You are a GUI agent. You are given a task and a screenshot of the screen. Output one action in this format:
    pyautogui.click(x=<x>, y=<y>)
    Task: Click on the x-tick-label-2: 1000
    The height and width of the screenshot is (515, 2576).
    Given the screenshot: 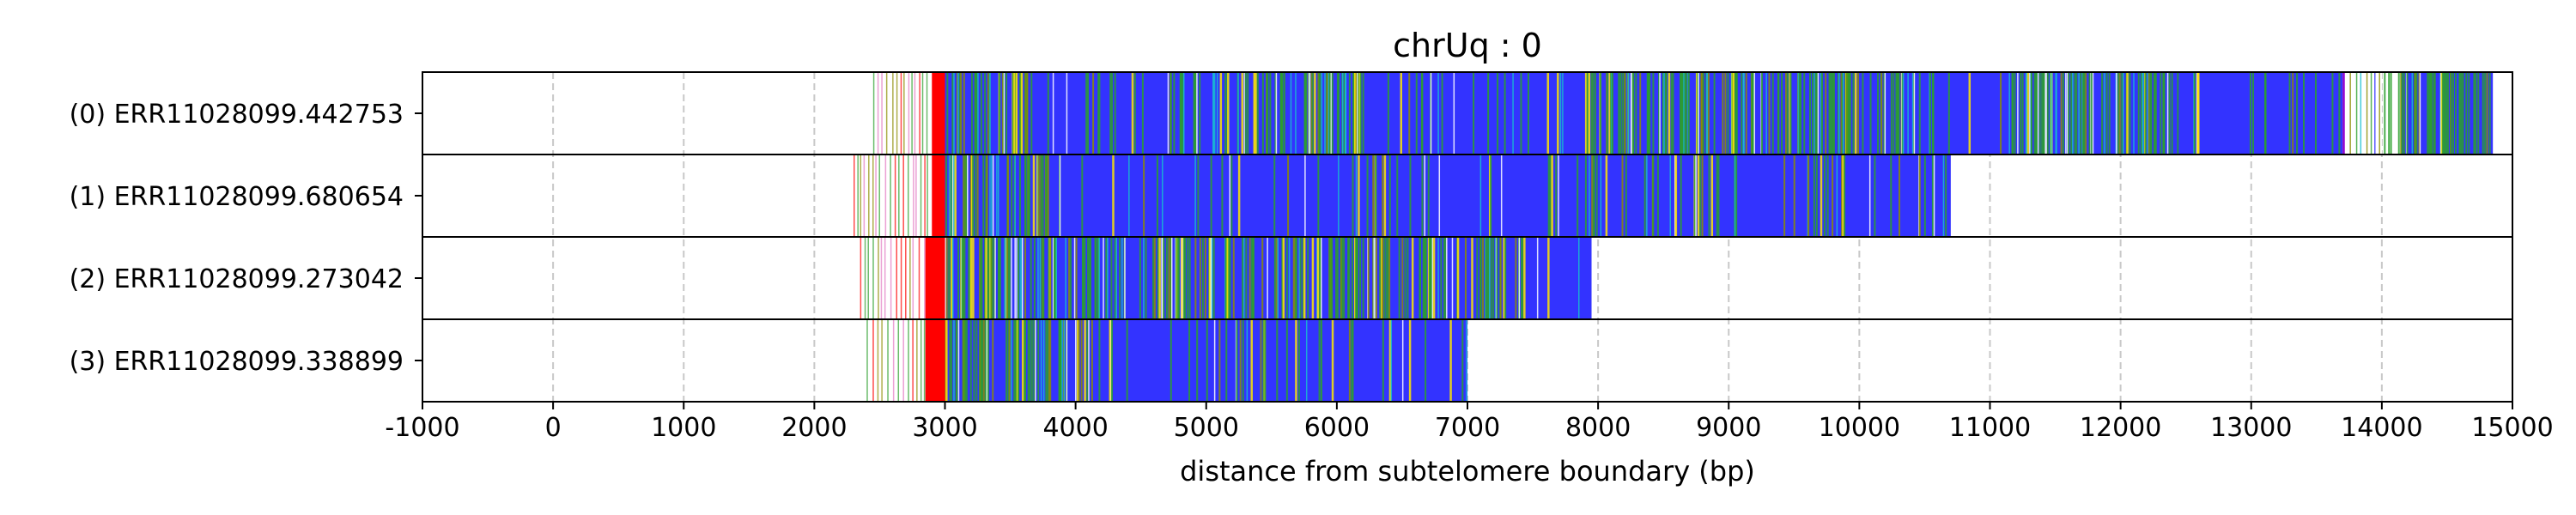 What is the action you would take?
    pyautogui.click(x=684, y=428)
    